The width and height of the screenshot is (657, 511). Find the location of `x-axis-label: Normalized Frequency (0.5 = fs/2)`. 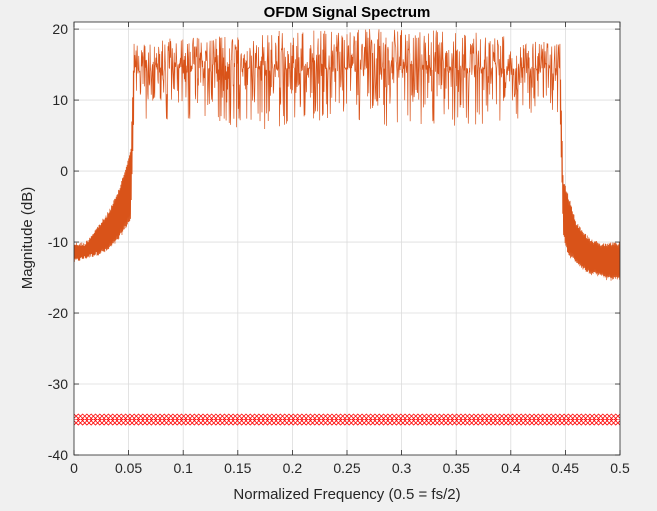

x-axis-label: Normalized Frequency (0.5 = fs/2) is located at coordinates (346, 494).